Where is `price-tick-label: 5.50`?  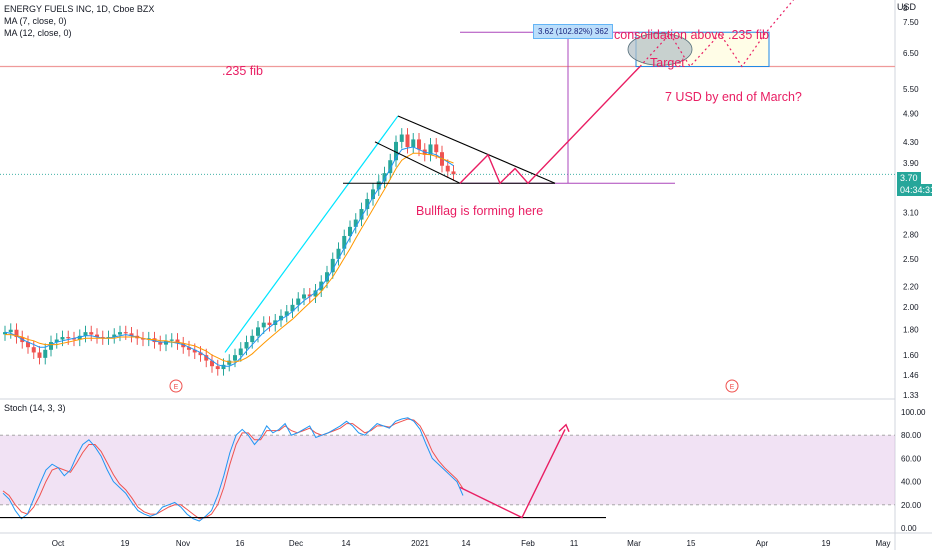
price-tick-label: 5.50 is located at coordinates (911, 89).